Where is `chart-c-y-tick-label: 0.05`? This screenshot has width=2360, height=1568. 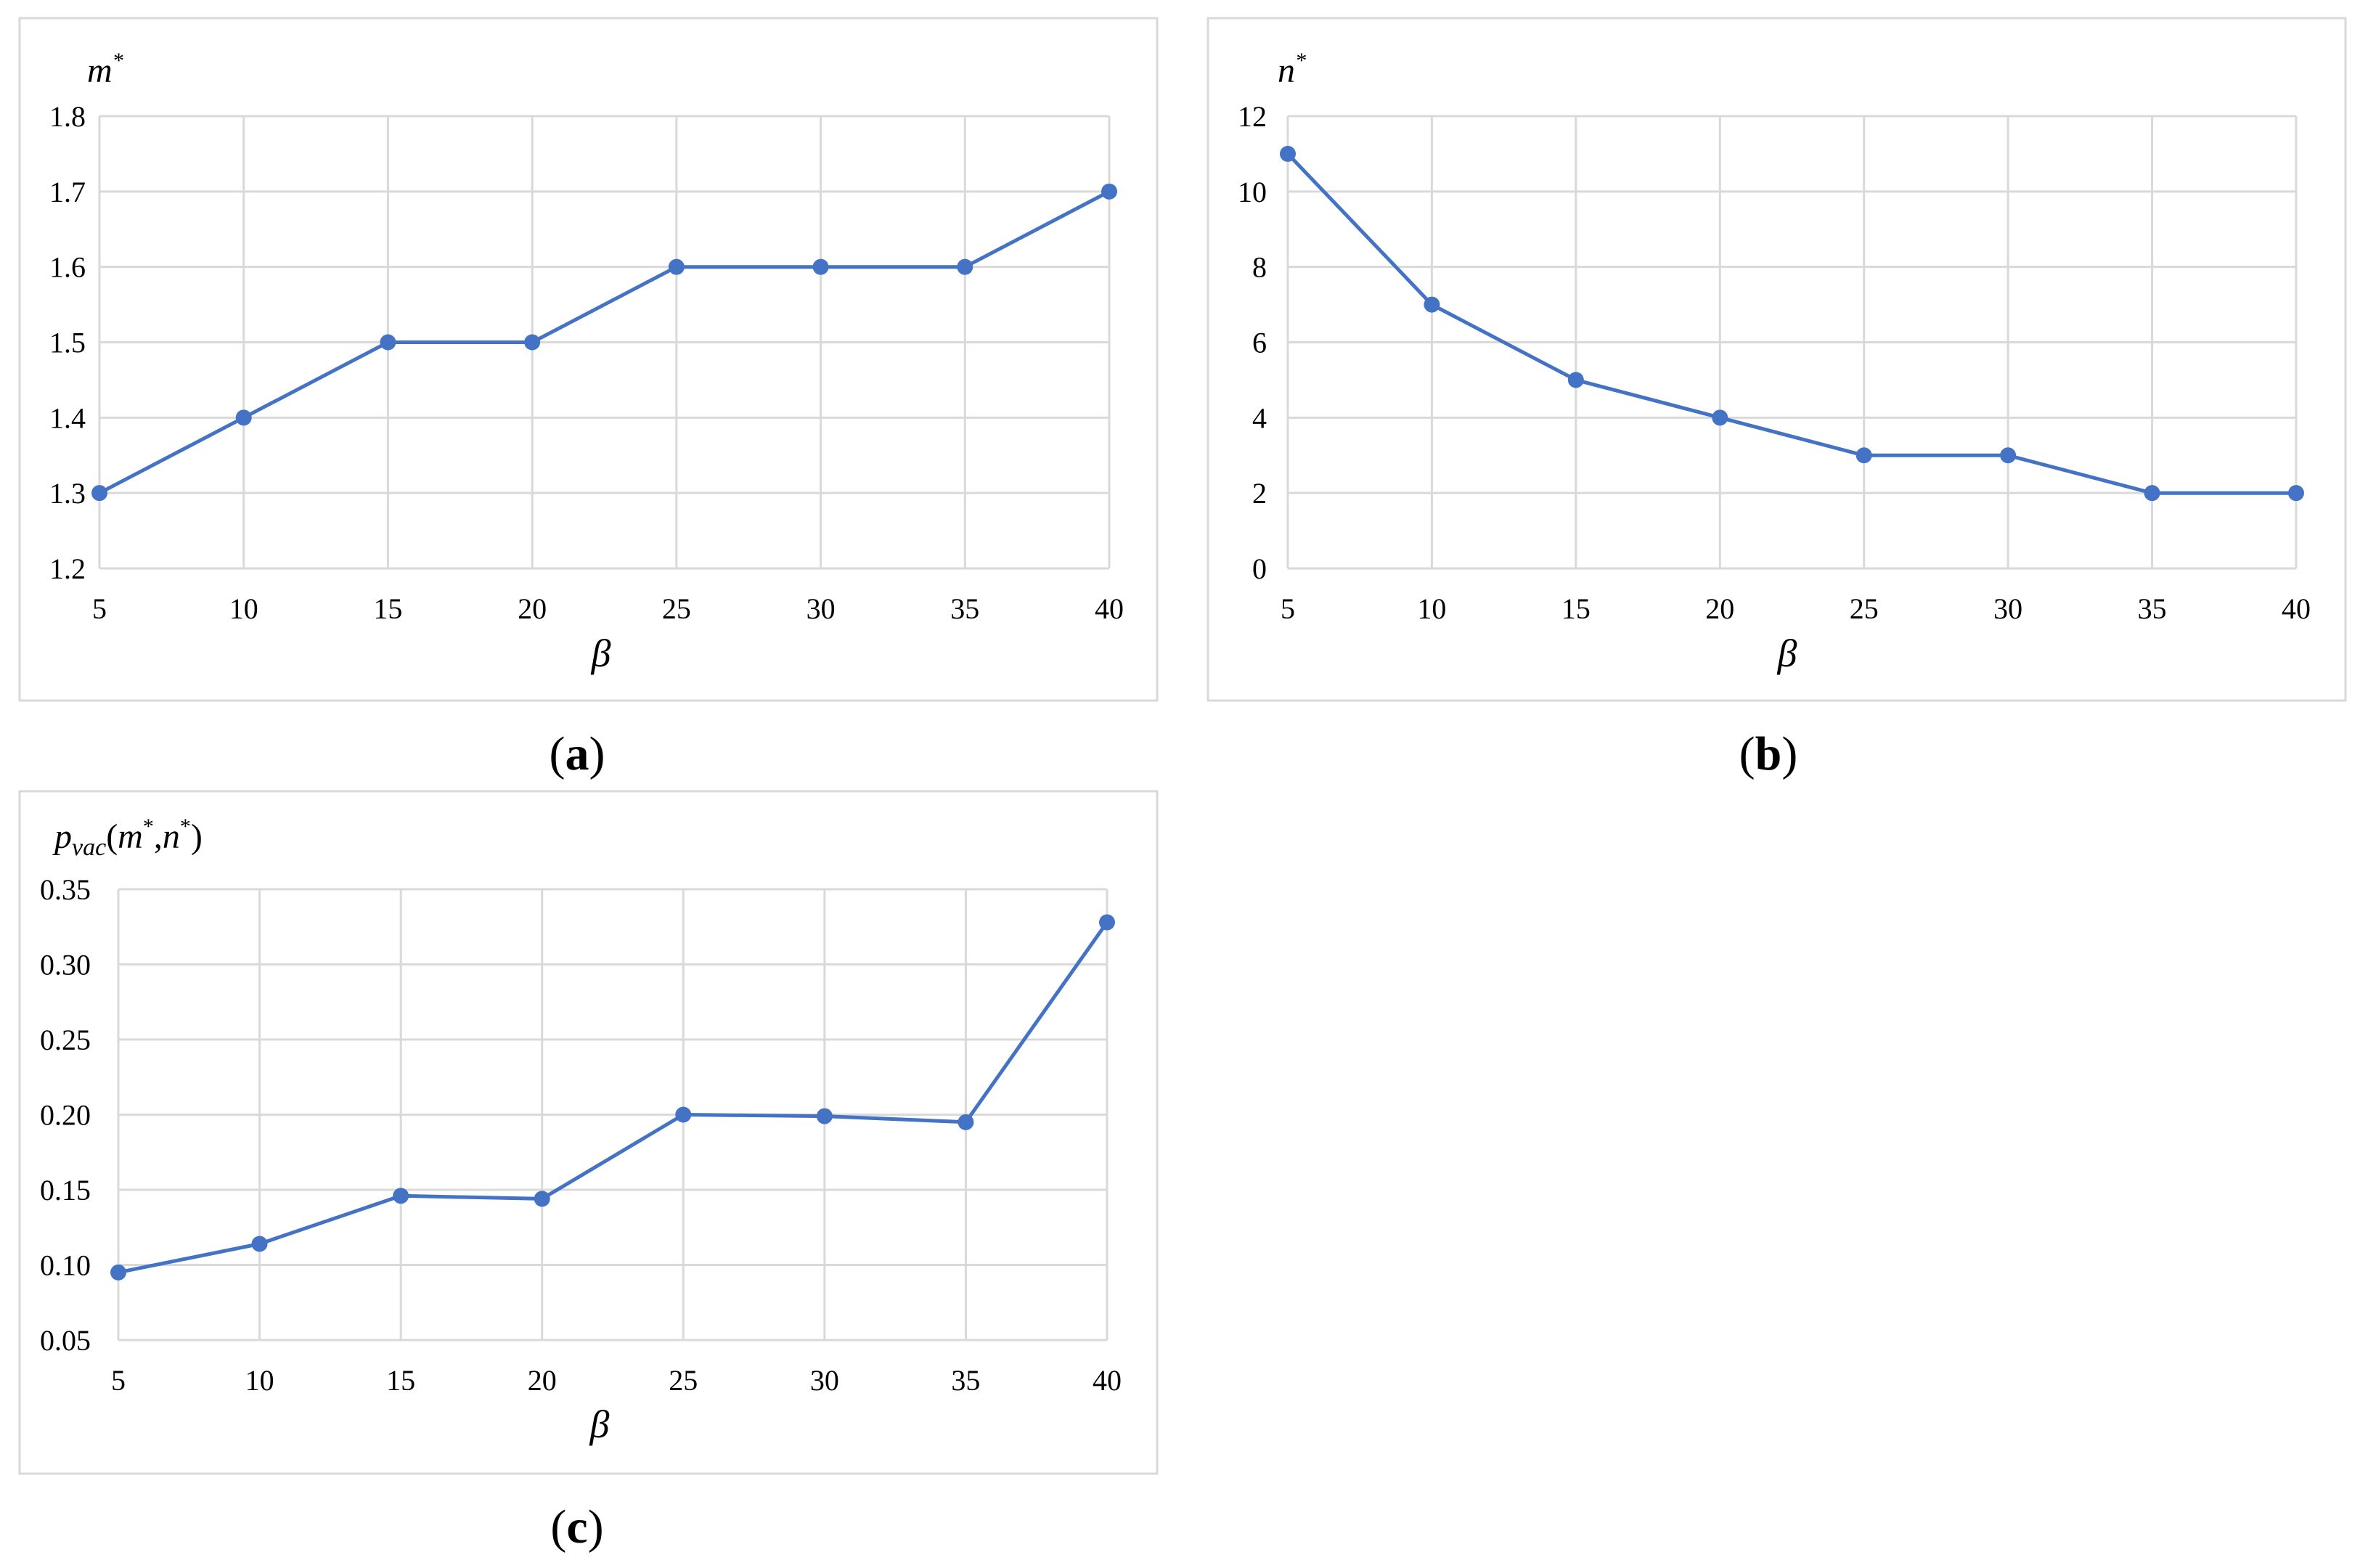 chart-c-y-tick-label: 0.05 is located at coordinates (65, 1340).